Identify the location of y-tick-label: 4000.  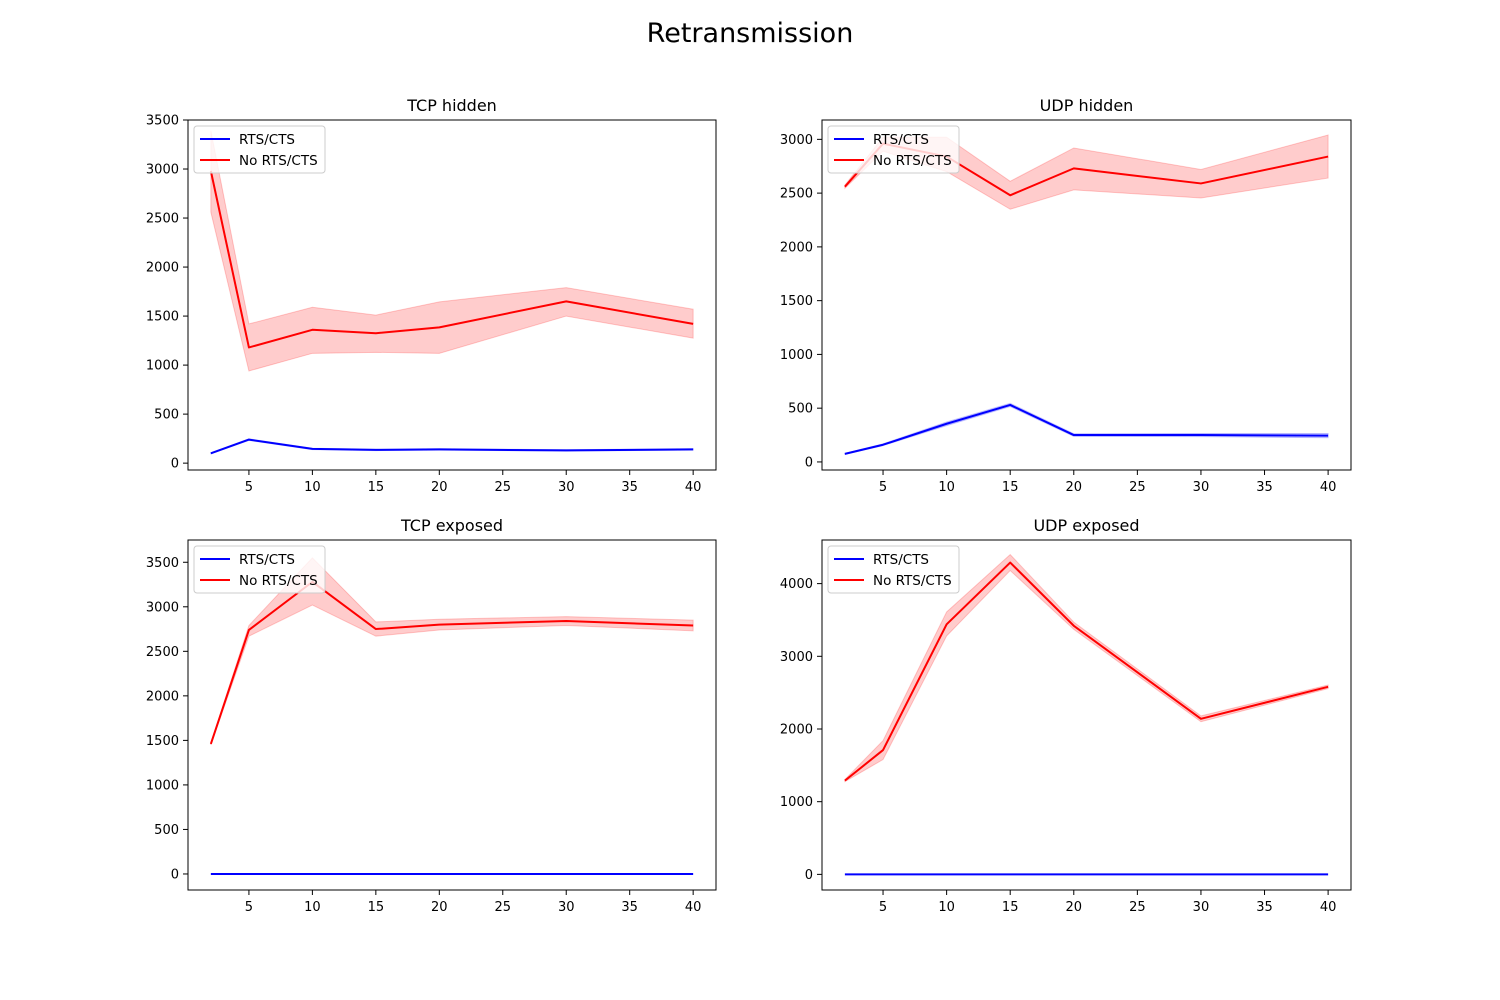
(796, 584).